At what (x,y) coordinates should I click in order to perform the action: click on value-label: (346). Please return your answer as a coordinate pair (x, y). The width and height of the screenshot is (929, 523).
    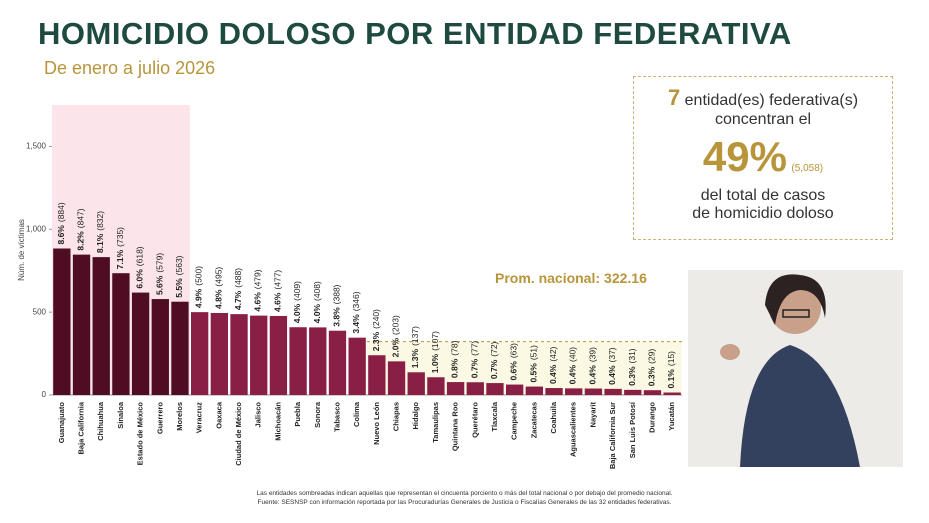
    Looking at the image, I should click on (356, 301).